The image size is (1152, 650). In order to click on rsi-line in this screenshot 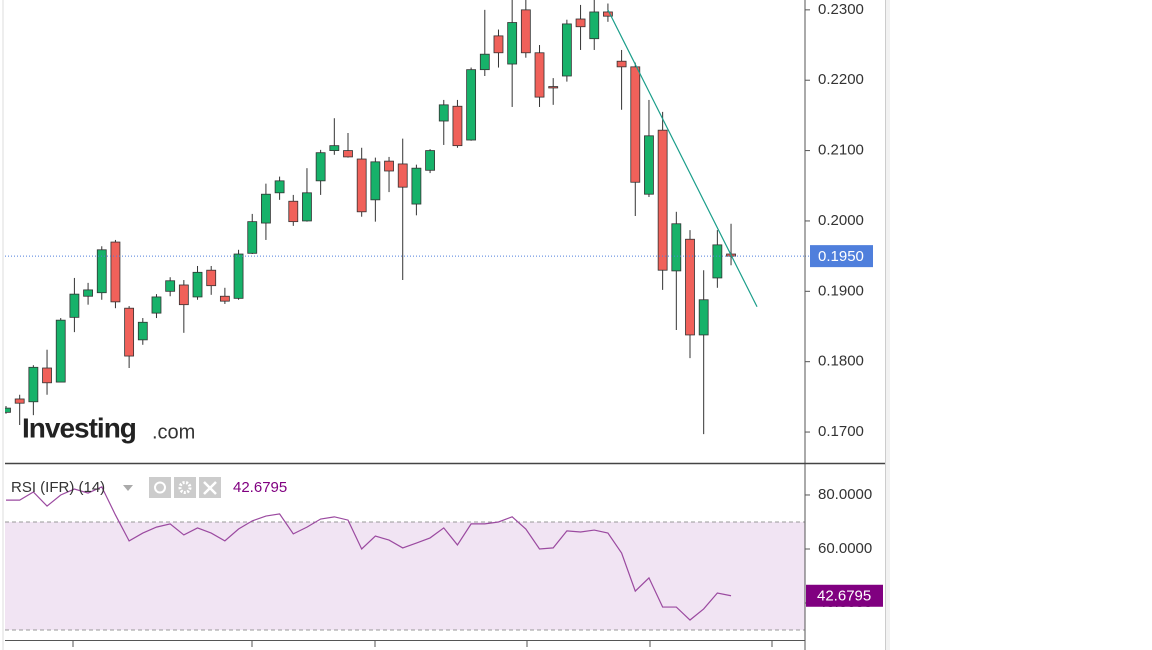, I will do `click(369, 553)`.